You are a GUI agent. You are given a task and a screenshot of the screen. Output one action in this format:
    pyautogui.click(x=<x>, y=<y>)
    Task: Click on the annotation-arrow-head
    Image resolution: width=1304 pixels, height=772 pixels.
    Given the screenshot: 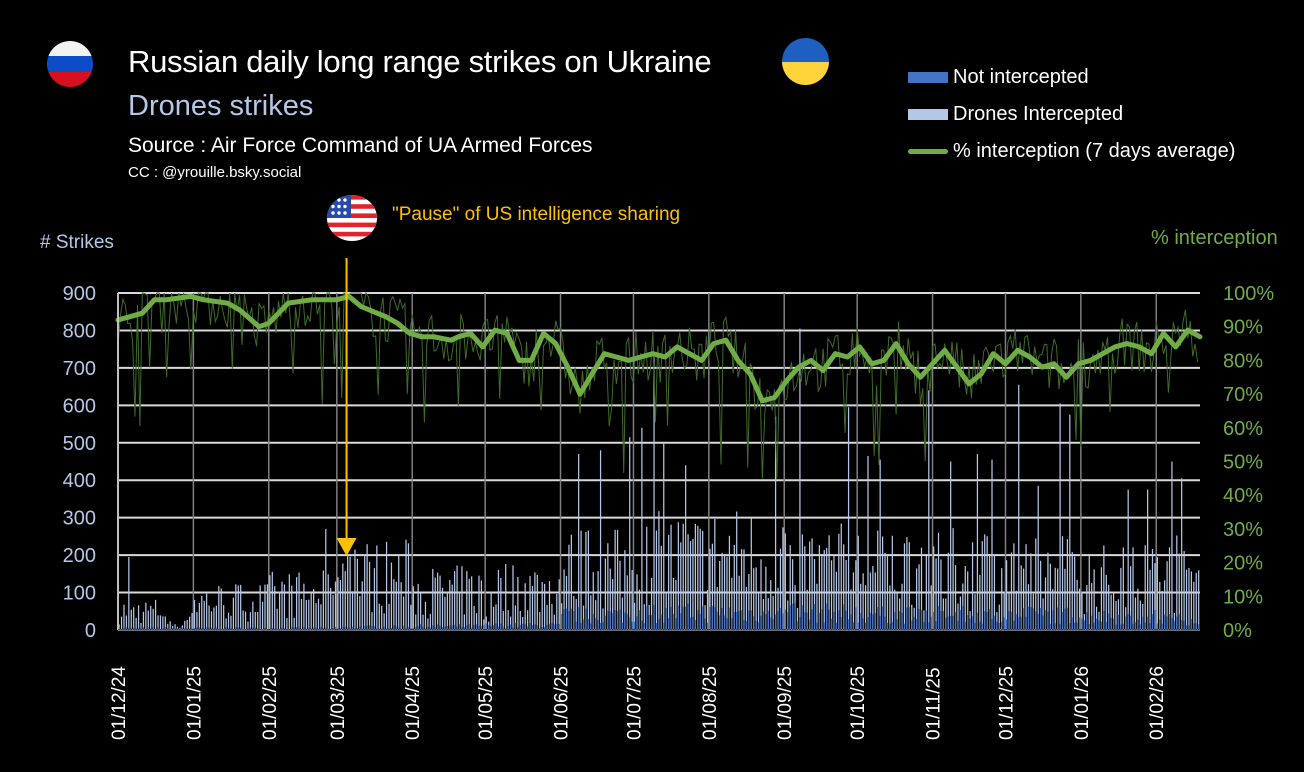 What is the action you would take?
    pyautogui.click(x=346, y=547)
    